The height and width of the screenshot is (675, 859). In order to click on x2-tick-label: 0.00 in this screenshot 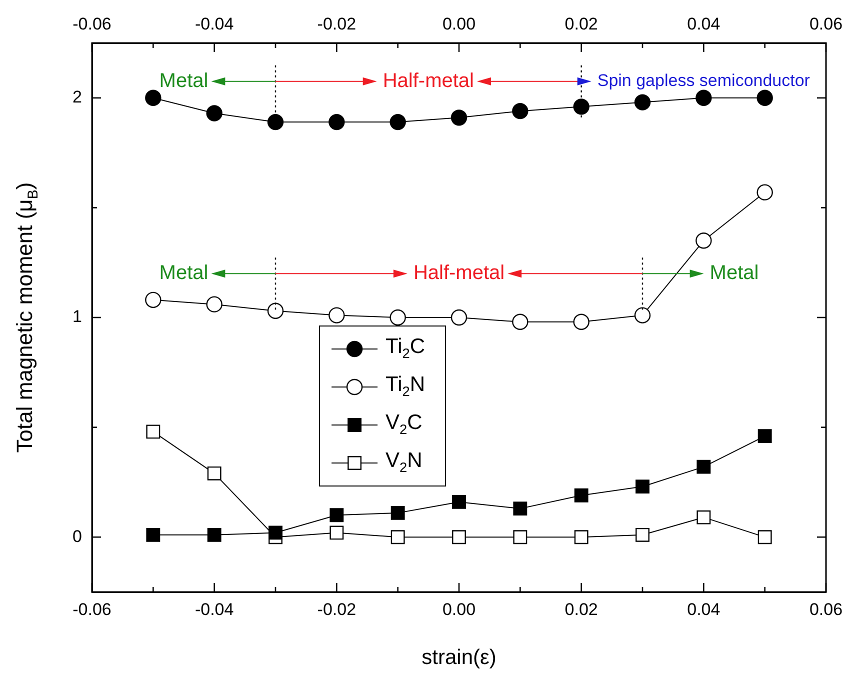, I will do `click(459, 24)`.